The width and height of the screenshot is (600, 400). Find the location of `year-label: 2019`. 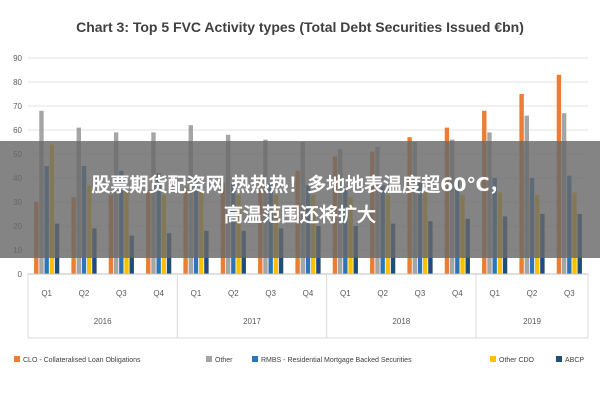

year-label: 2019 is located at coordinates (532, 321).